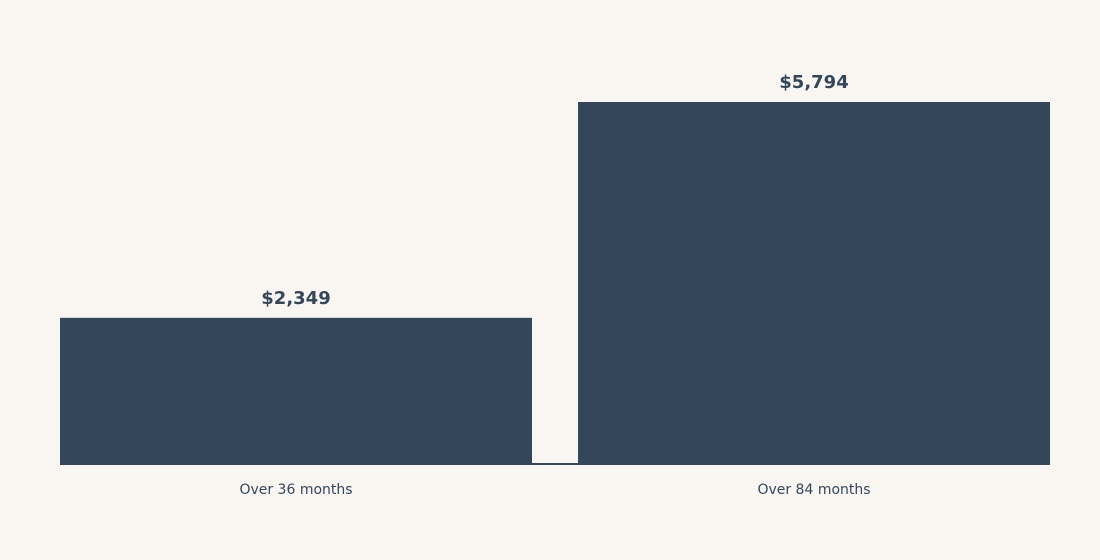 This screenshot has width=1100, height=560. What do you see at coordinates (813, 490) in the screenshot?
I see `category-label-over-84-months: Over 84 months` at bounding box center [813, 490].